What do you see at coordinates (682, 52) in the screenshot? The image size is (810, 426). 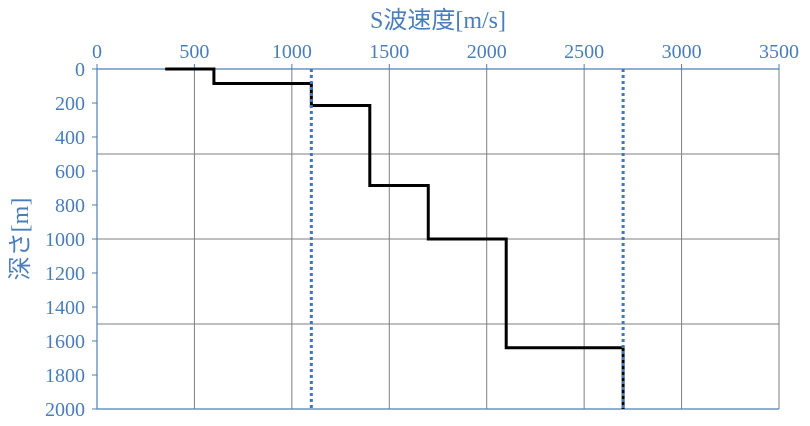 I see `x-tick-label-6: 3000` at bounding box center [682, 52].